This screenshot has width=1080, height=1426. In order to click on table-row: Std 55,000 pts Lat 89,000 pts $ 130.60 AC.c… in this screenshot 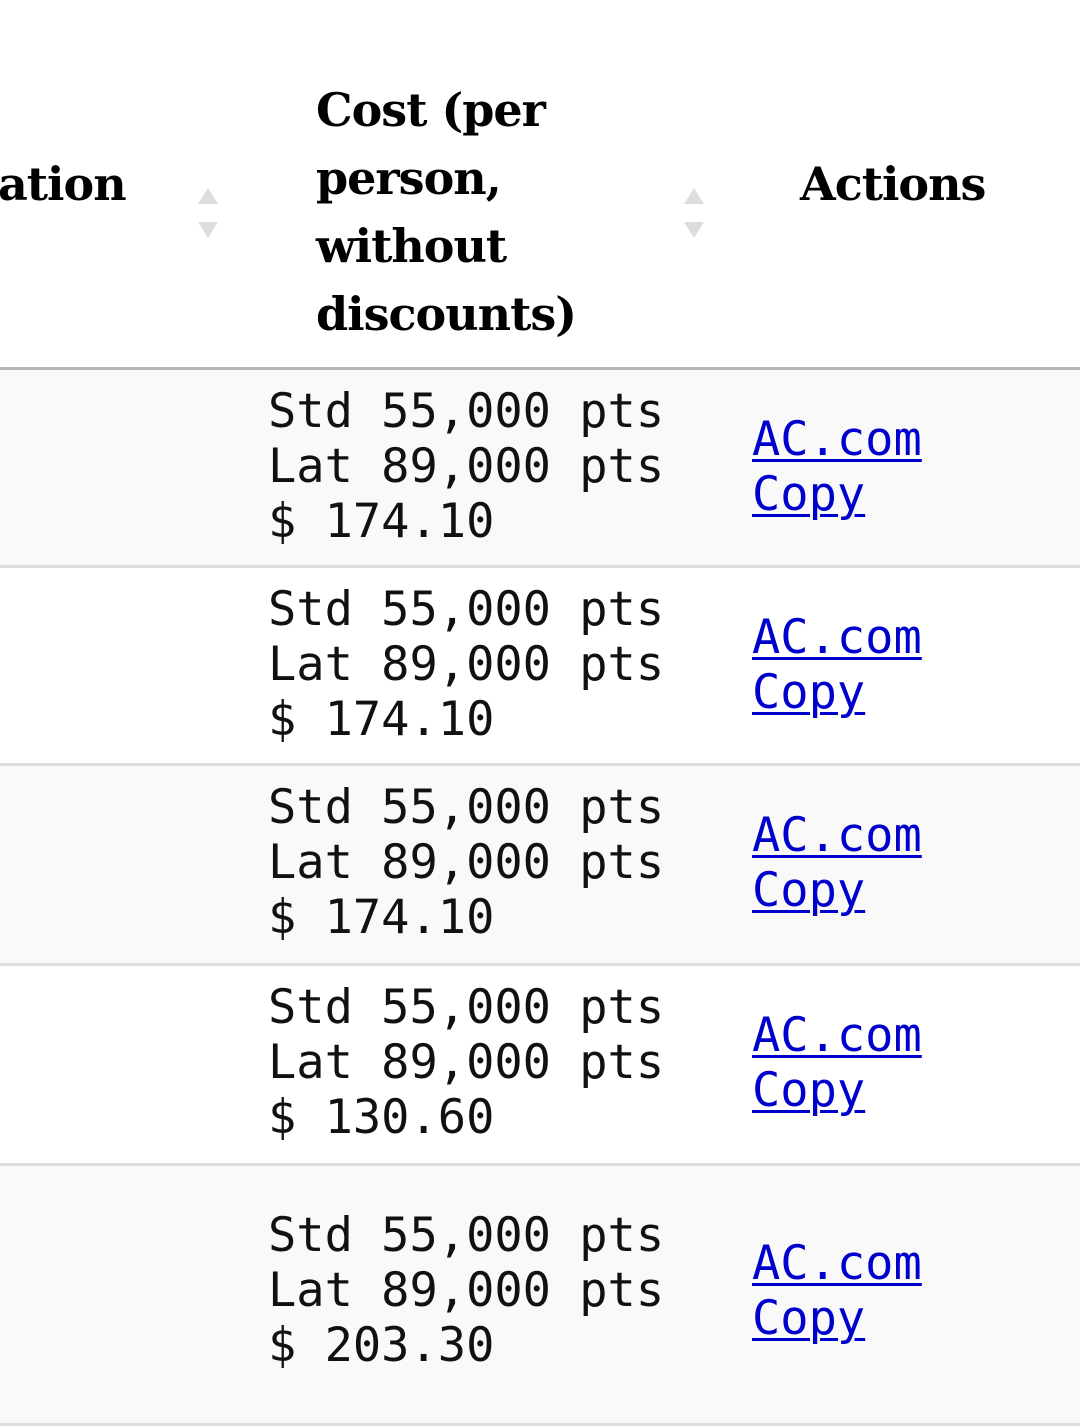, I will do `click(540, 1066)`.